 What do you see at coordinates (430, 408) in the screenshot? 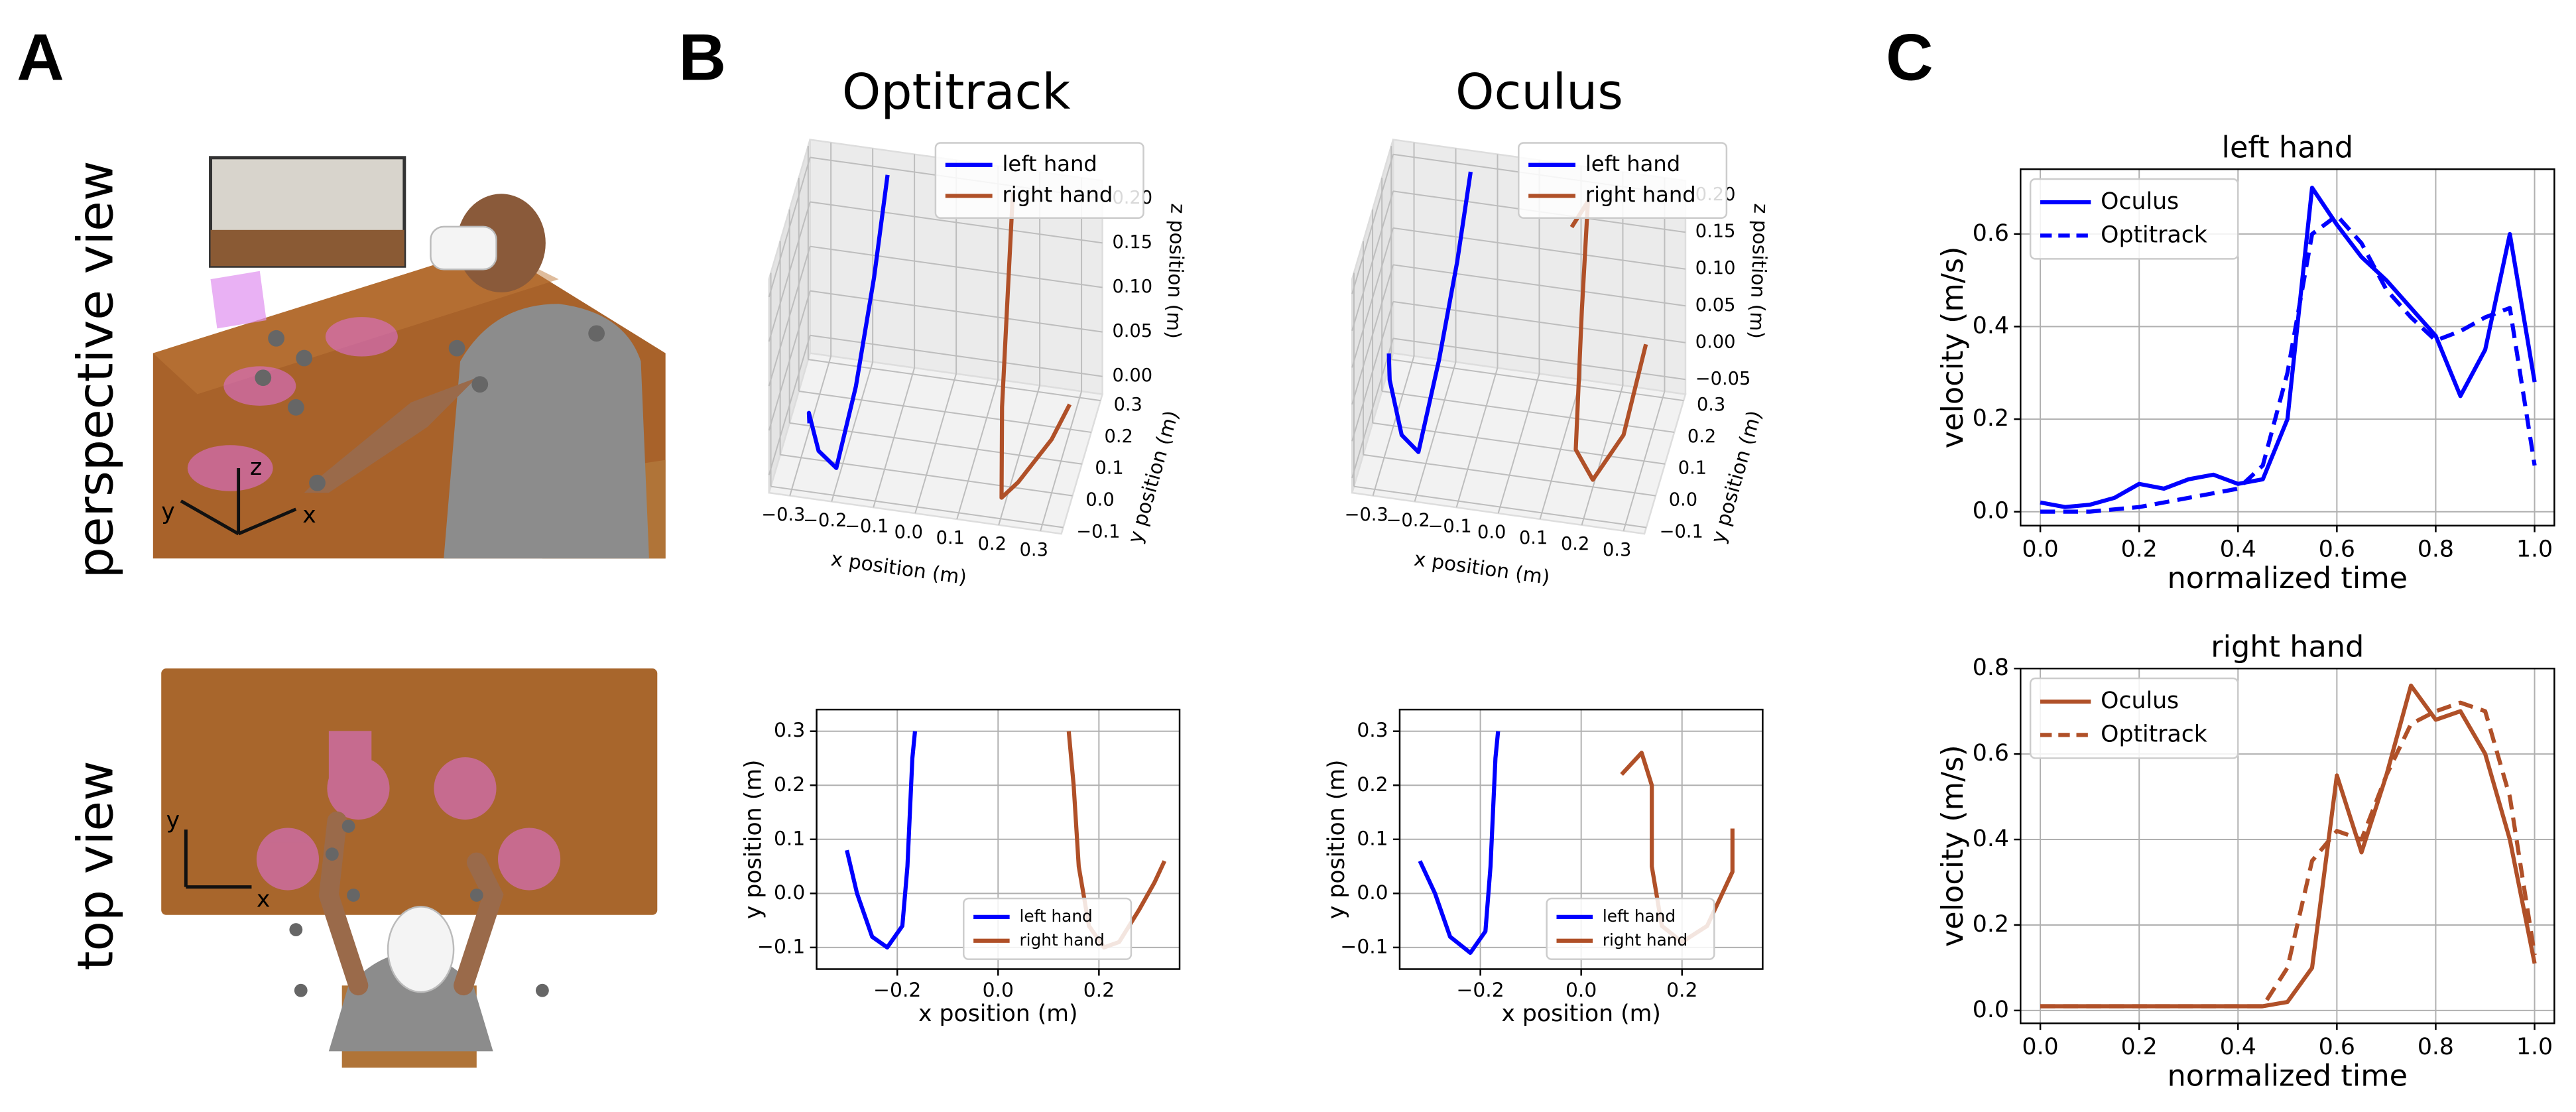
I see `markers` at bounding box center [430, 408].